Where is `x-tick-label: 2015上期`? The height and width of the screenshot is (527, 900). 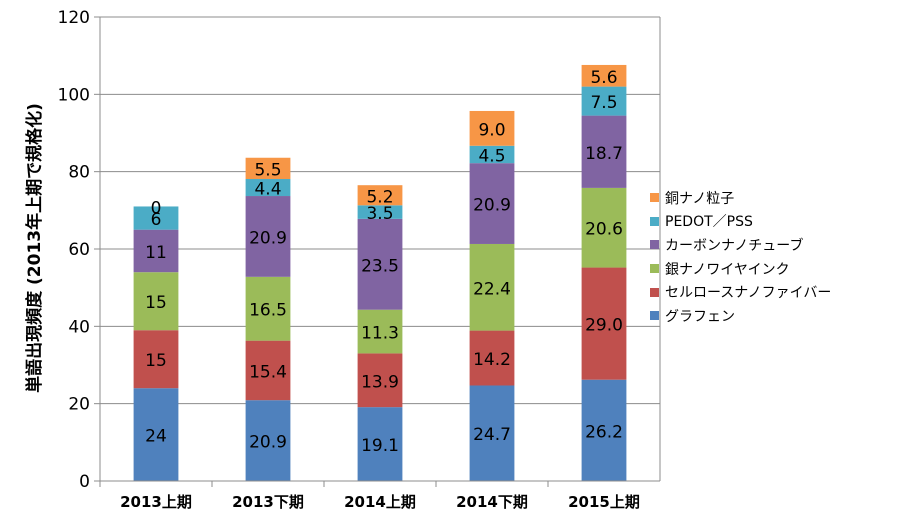
x-tick-label: 2015上期 is located at coordinates (604, 502).